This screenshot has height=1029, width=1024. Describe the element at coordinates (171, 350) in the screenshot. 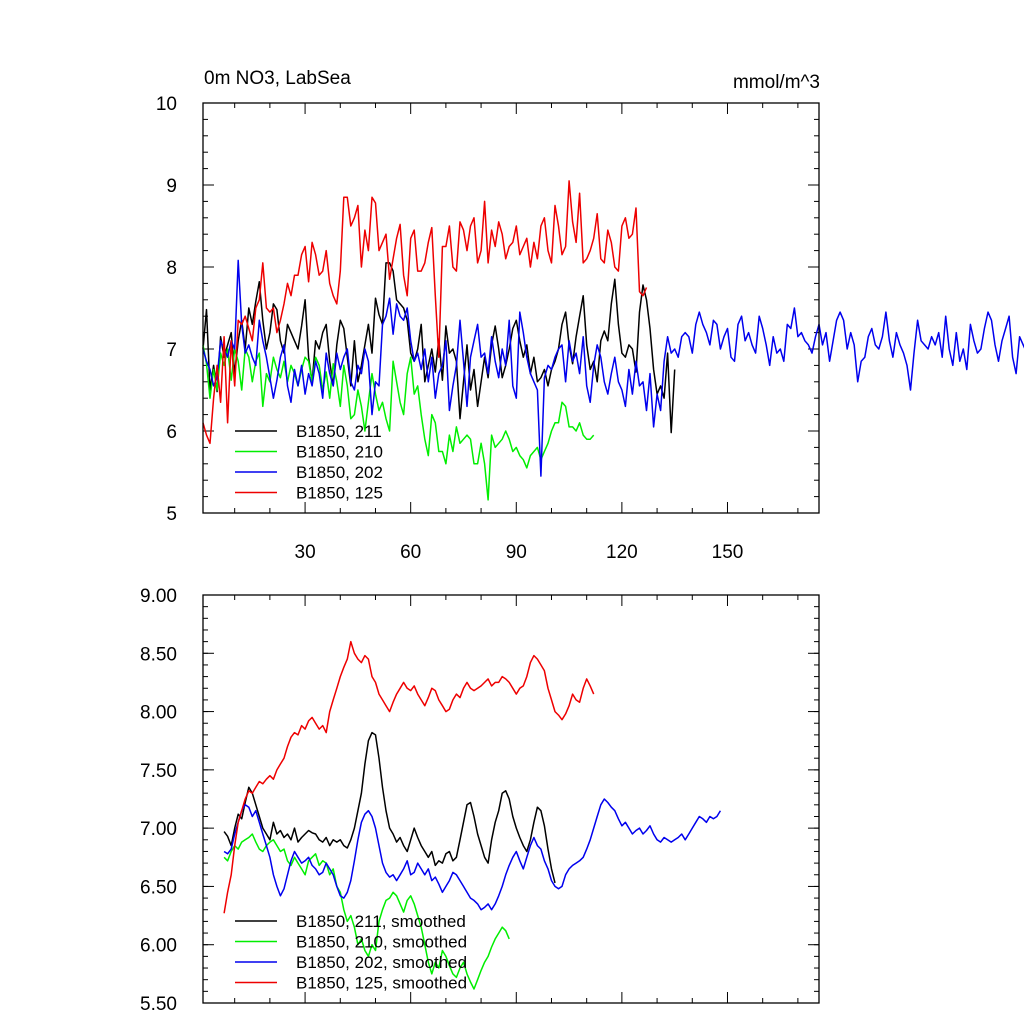

I see `y-tick-label: 7` at that location.